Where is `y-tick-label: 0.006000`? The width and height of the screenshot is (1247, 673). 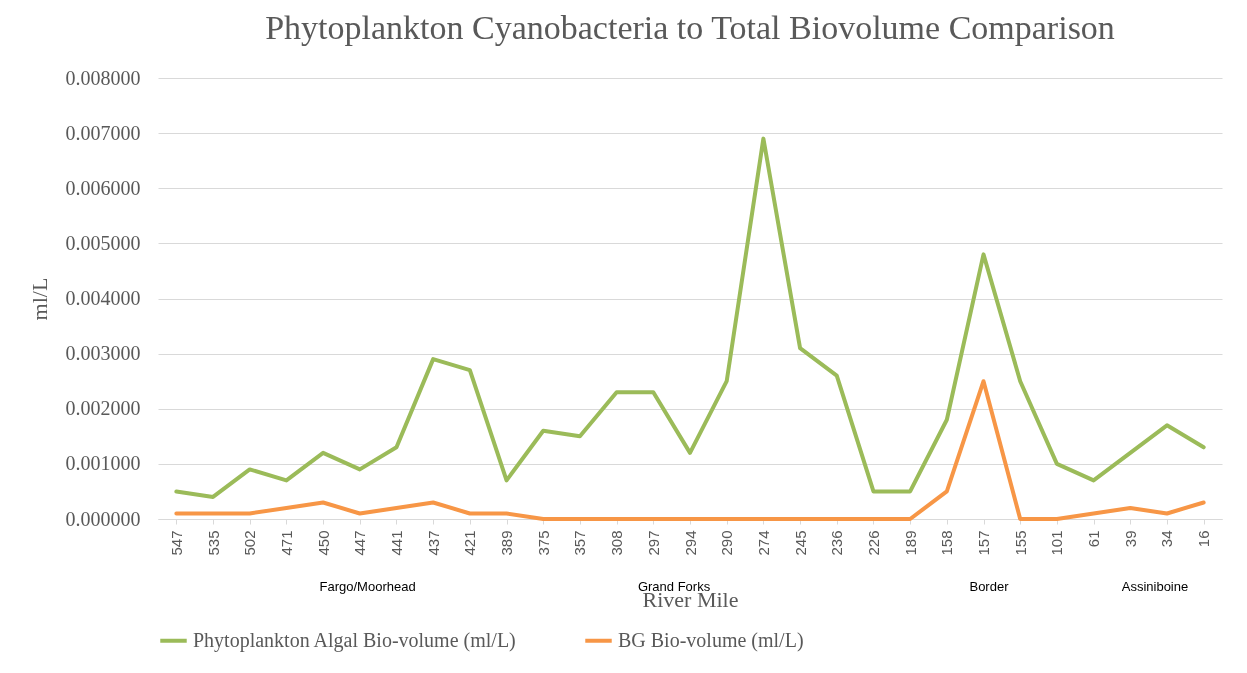 y-tick-label: 0.006000 is located at coordinates (103, 187).